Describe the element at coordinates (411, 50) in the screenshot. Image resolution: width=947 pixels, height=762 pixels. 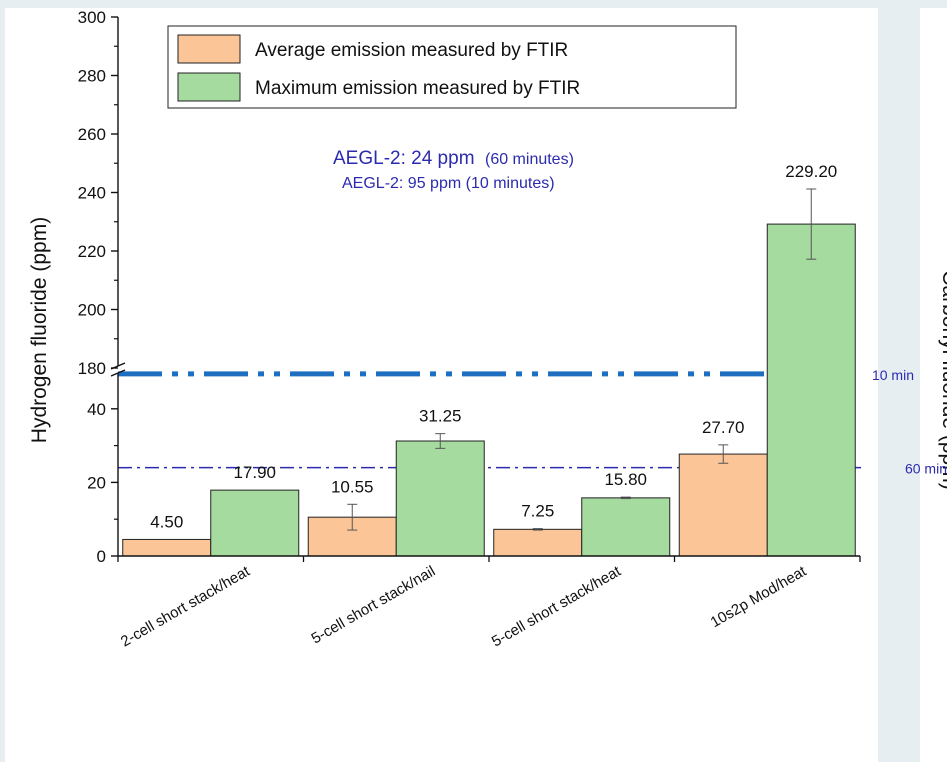
I see `legend-label-average: Average emission measured by FTIR` at that location.